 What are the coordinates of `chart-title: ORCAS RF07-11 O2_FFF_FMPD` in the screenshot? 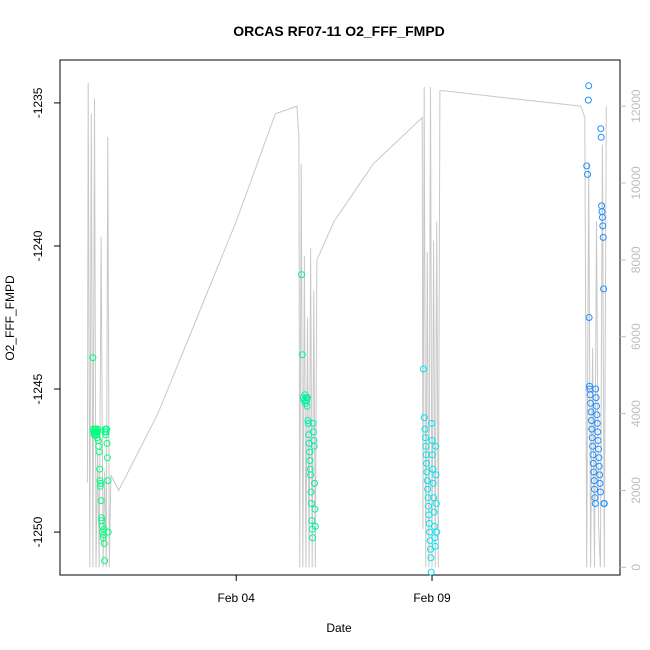 It's located at (339, 31).